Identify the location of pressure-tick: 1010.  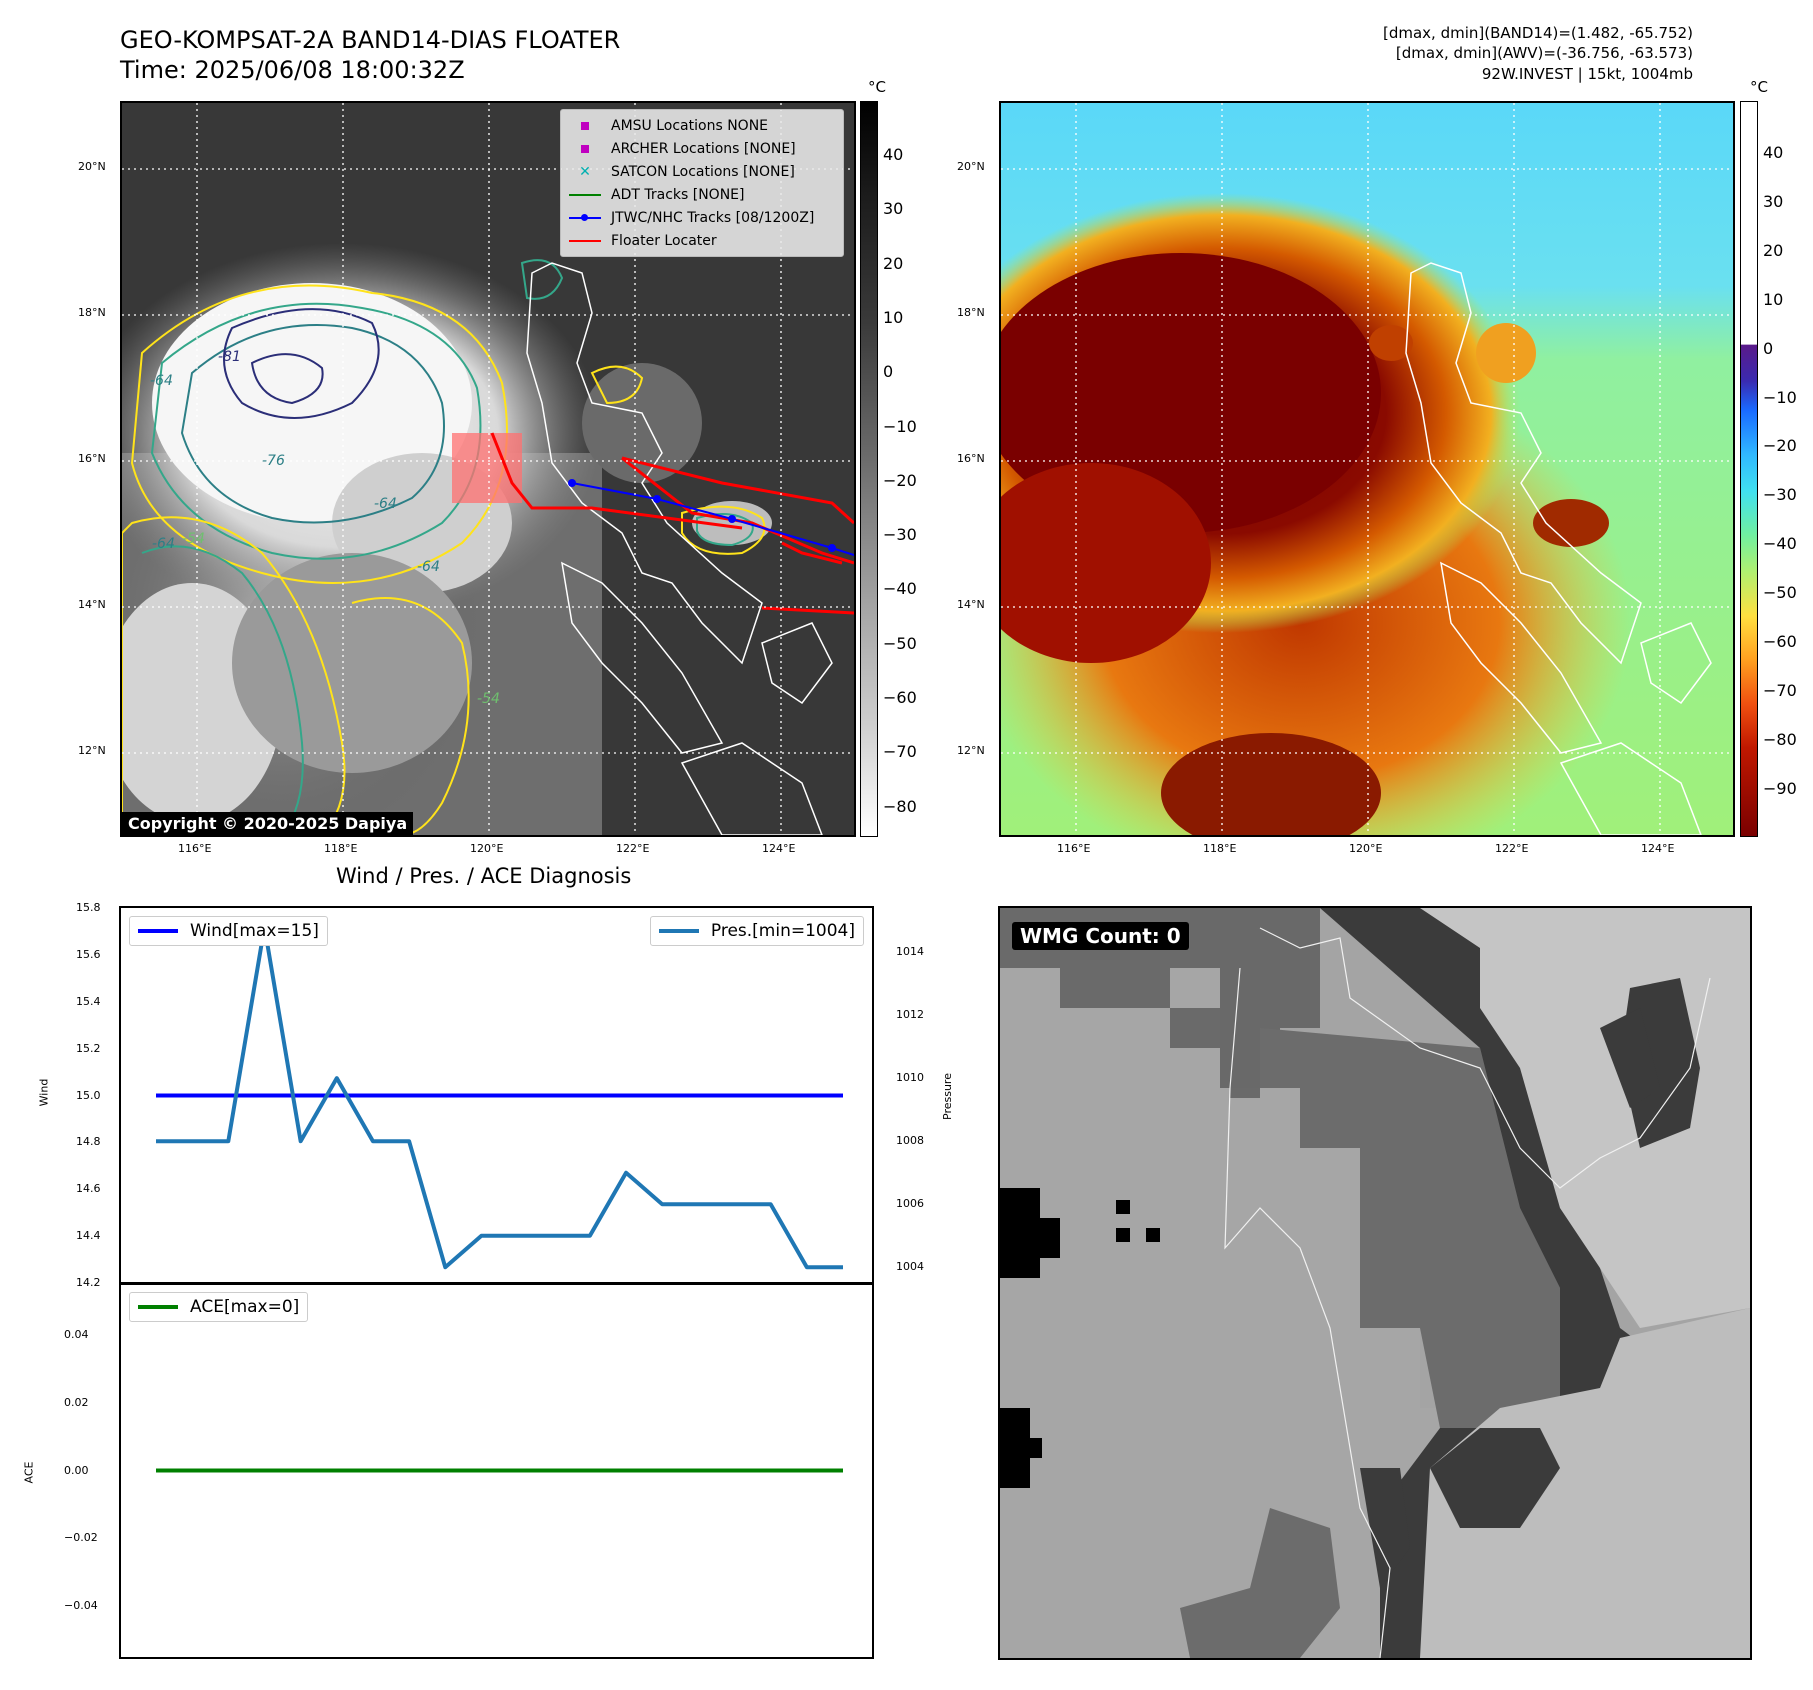
(910, 1078).